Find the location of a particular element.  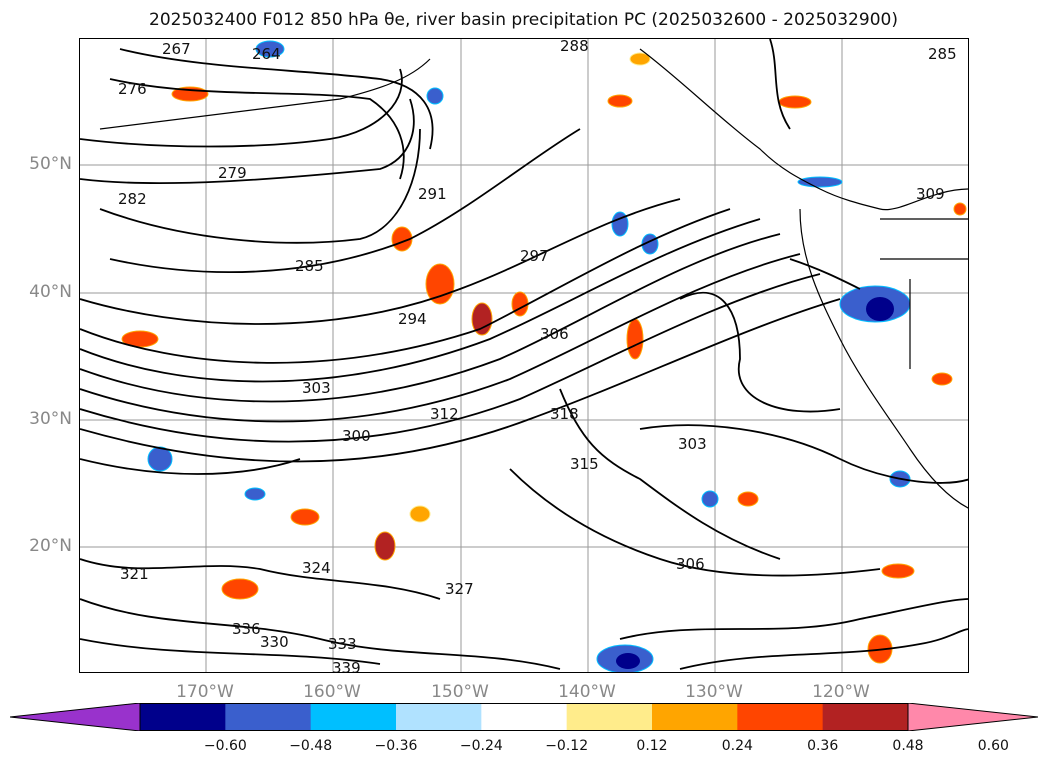

contour-label: 336 is located at coordinates (246, 629).